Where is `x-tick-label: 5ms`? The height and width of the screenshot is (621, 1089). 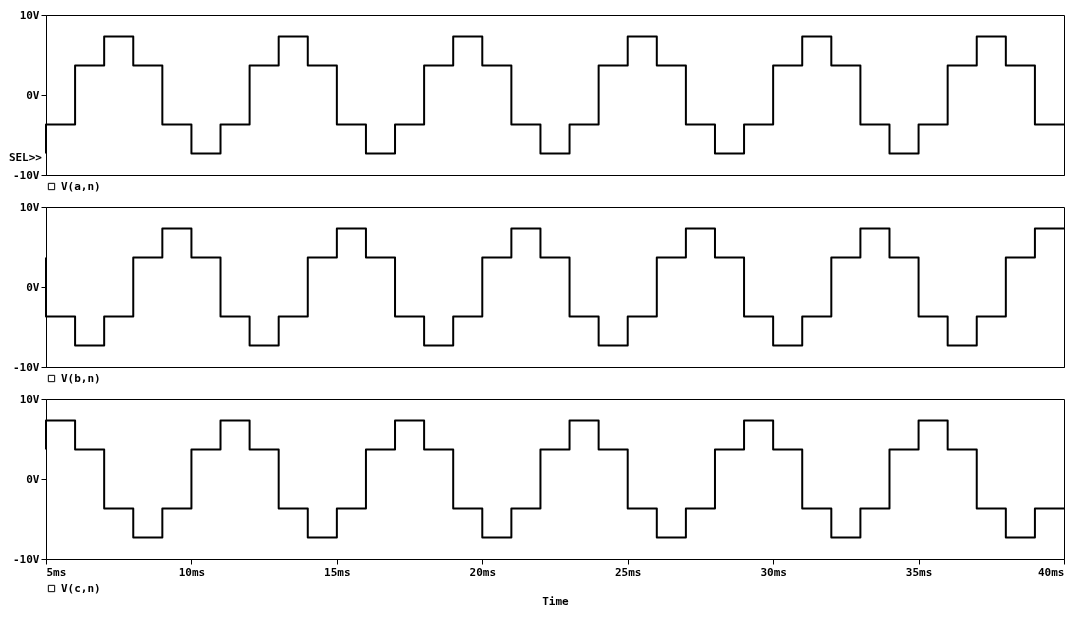 x-tick-label: 5ms is located at coordinates (56, 572).